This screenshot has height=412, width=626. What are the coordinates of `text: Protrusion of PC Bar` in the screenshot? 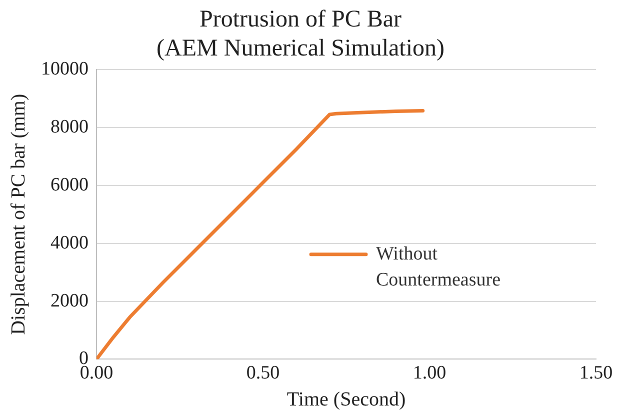 It's located at (300, 19).